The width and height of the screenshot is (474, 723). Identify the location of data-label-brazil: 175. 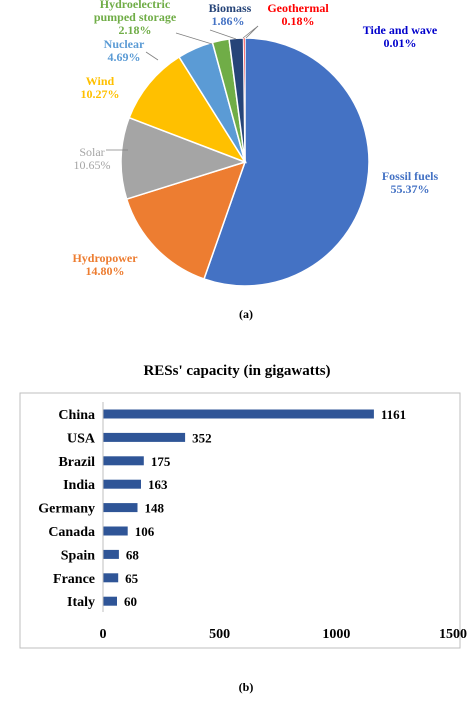
(161, 461).